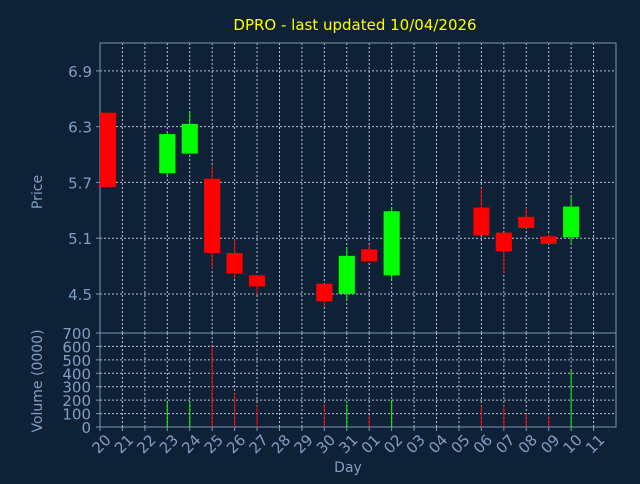  What do you see at coordinates (76, 361) in the screenshot?
I see `volume-tick-label: 500` at bounding box center [76, 361].